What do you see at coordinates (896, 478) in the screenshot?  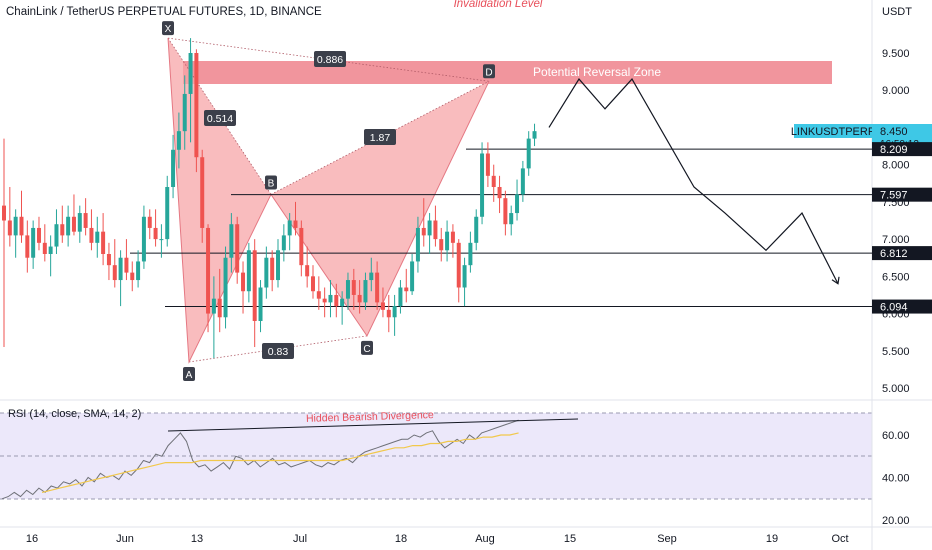 I see `rsi-axis: 60.00 40.00 20.00` at bounding box center [896, 478].